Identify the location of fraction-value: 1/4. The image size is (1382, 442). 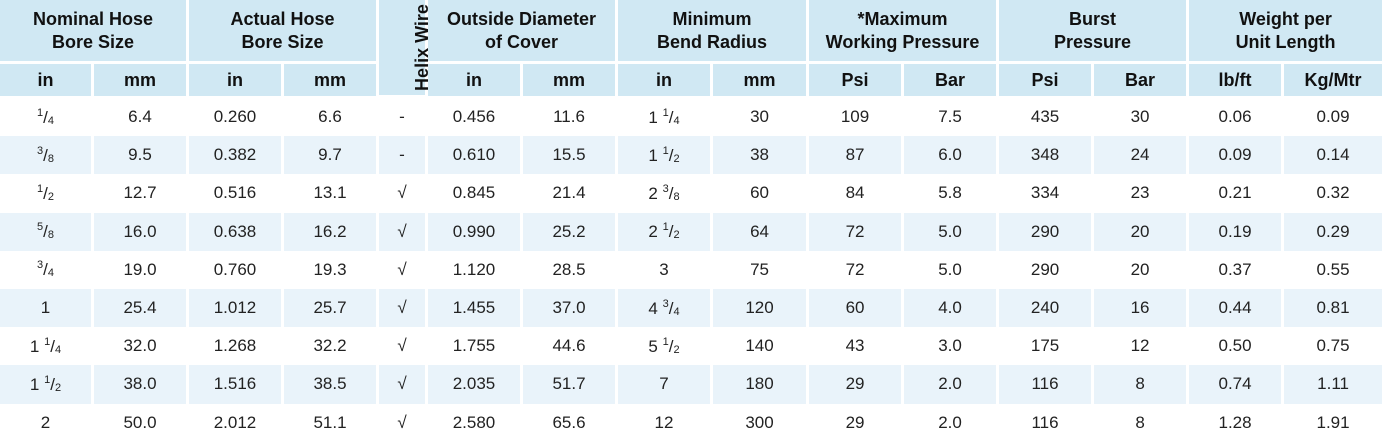
(45, 117).